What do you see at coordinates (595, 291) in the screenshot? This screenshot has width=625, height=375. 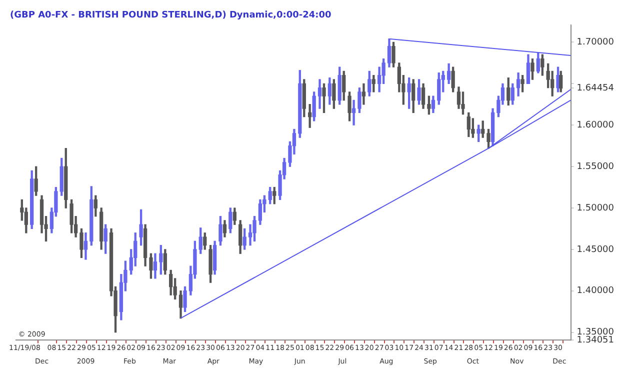 I see `y-tick-label: 1.40000` at bounding box center [595, 291].